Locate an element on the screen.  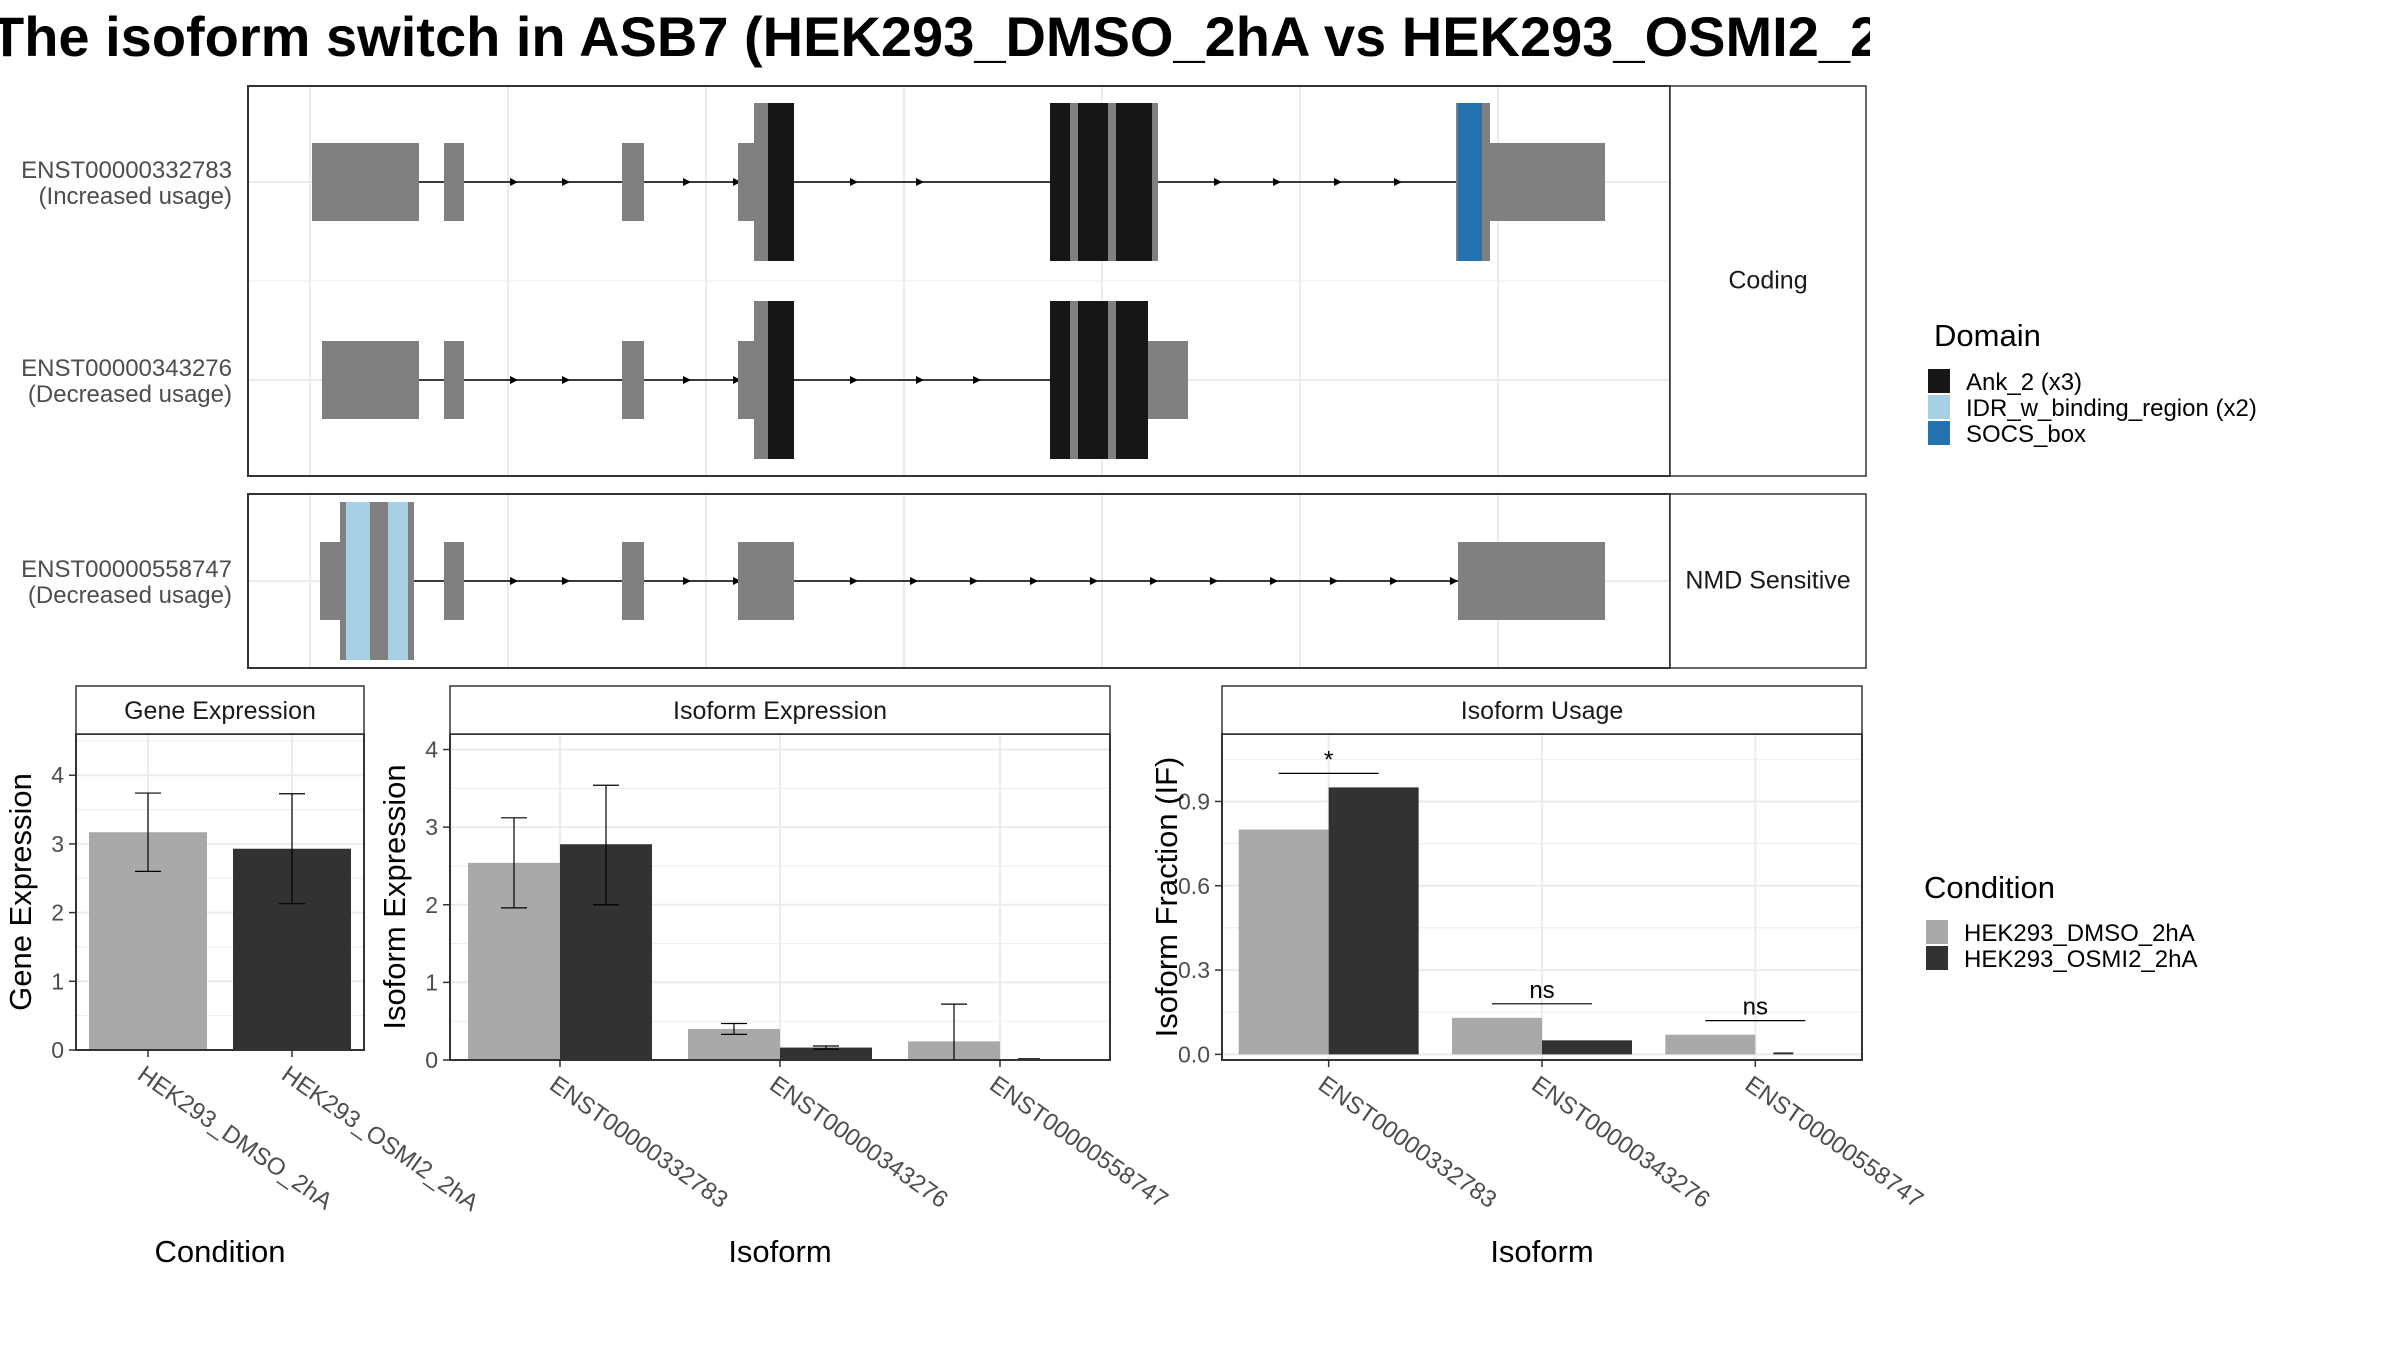
legend-swatch-idr is located at coordinates (1939, 407).